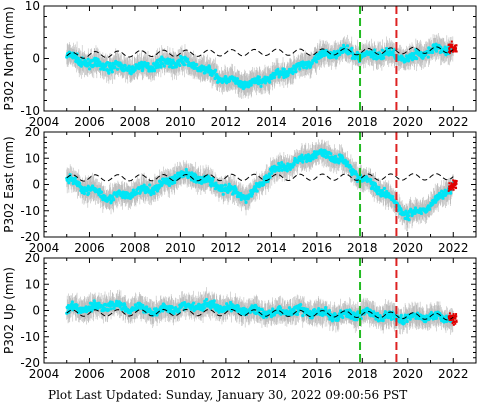 The image size is (481, 404). What do you see at coordinates (271, 122) in the screenshot?
I see `x-tick-label: 2014` at bounding box center [271, 122].